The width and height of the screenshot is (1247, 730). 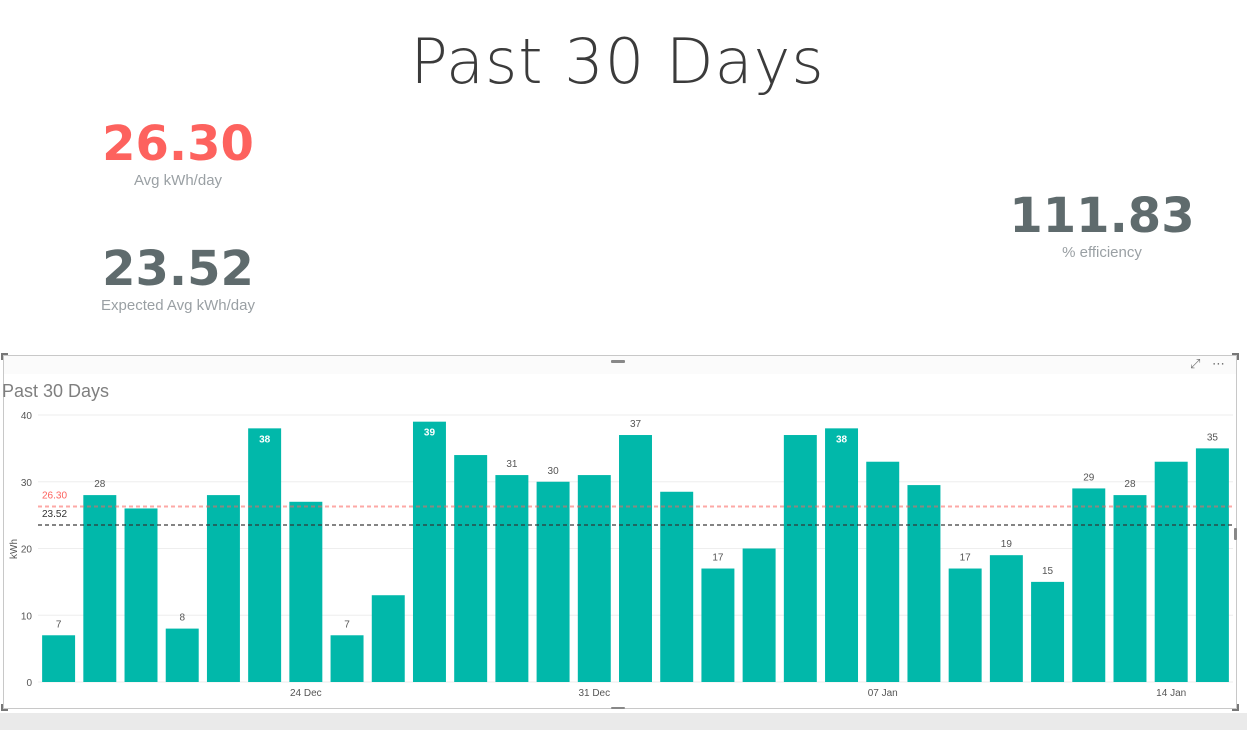 I want to click on expected-avg-kwh-label: Expected Avg kWh/day, so click(x=178, y=305).